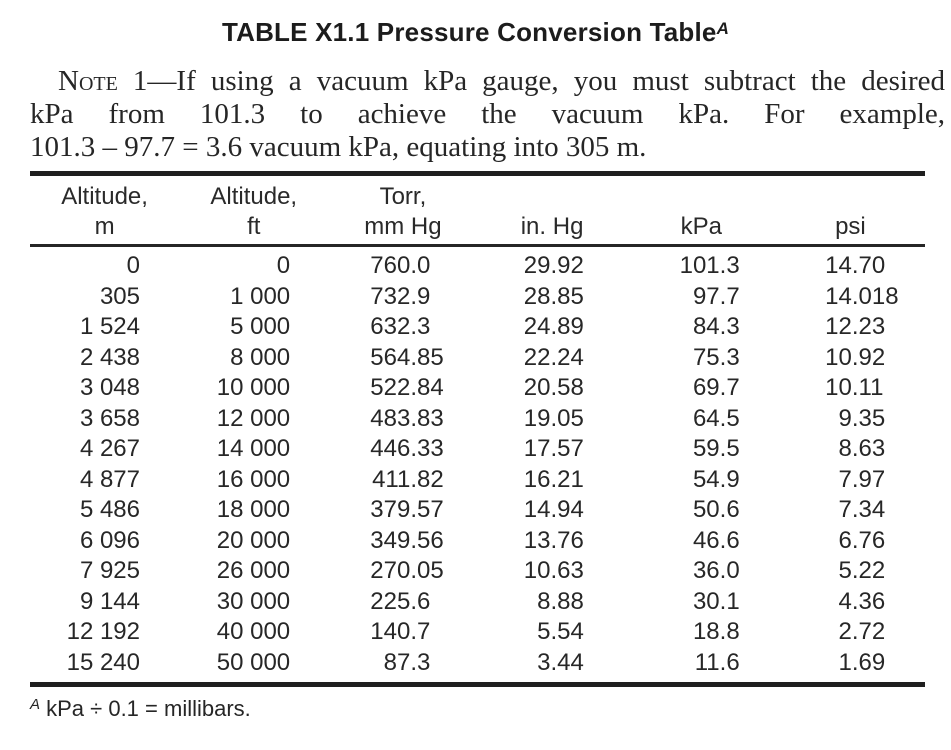 This screenshot has height=750, width=951. Describe the element at coordinates (254, 196) in the screenshot. I see `header-line-1: Altitude,` at that location.